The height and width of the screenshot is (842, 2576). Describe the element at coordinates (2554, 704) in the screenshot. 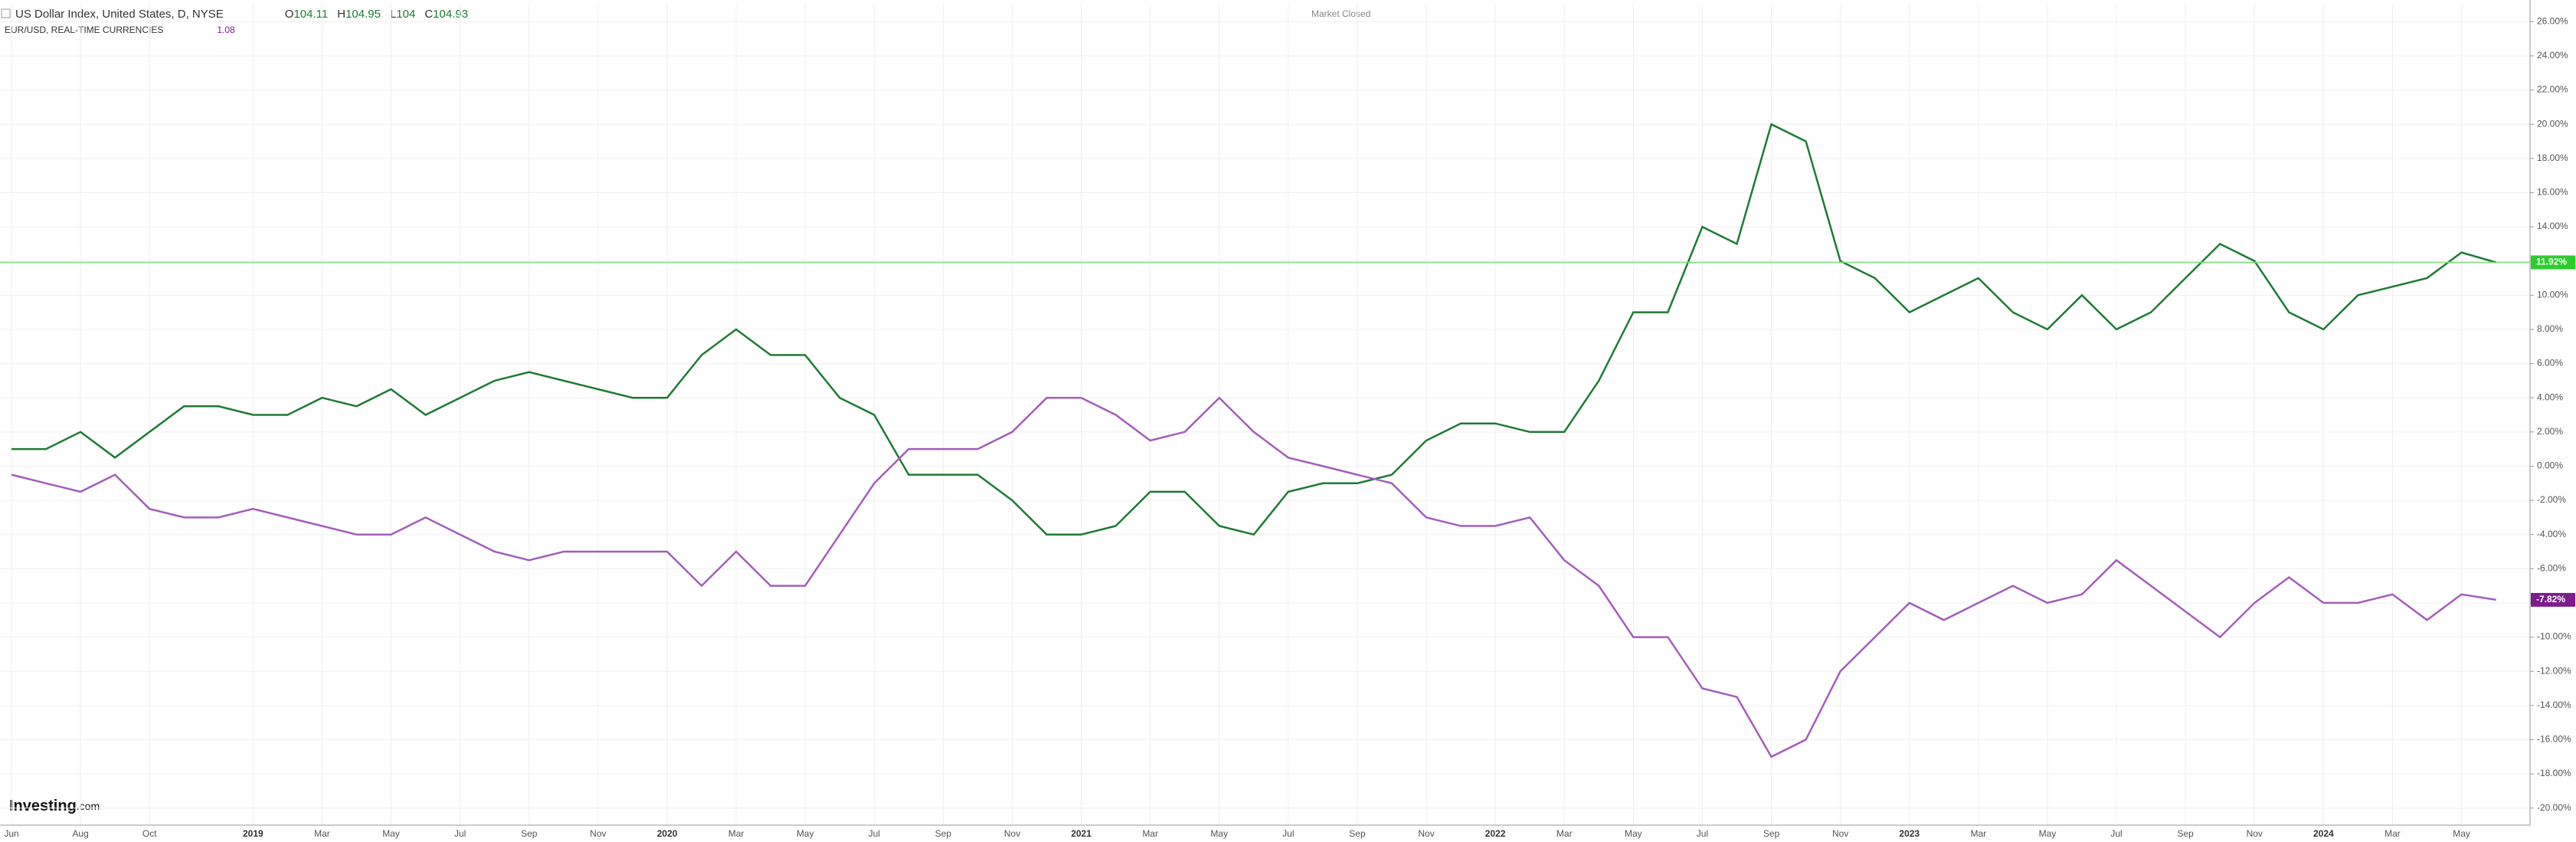

I see `y-tick-label: -14.00%` at that location.